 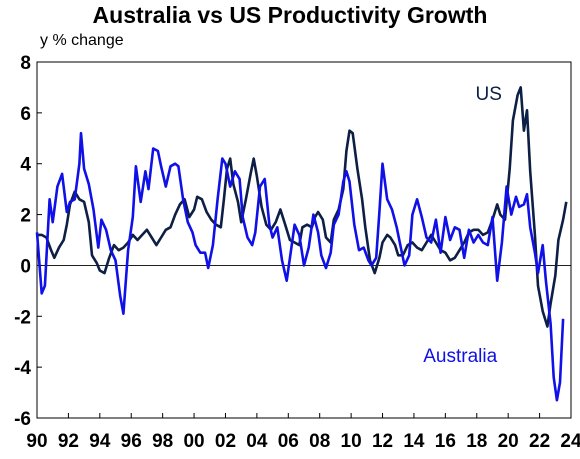 What do you see at coordinates (25, 165) in the screenshot?
I see `y-tick-label: 4` at bounding box center [25, 165].